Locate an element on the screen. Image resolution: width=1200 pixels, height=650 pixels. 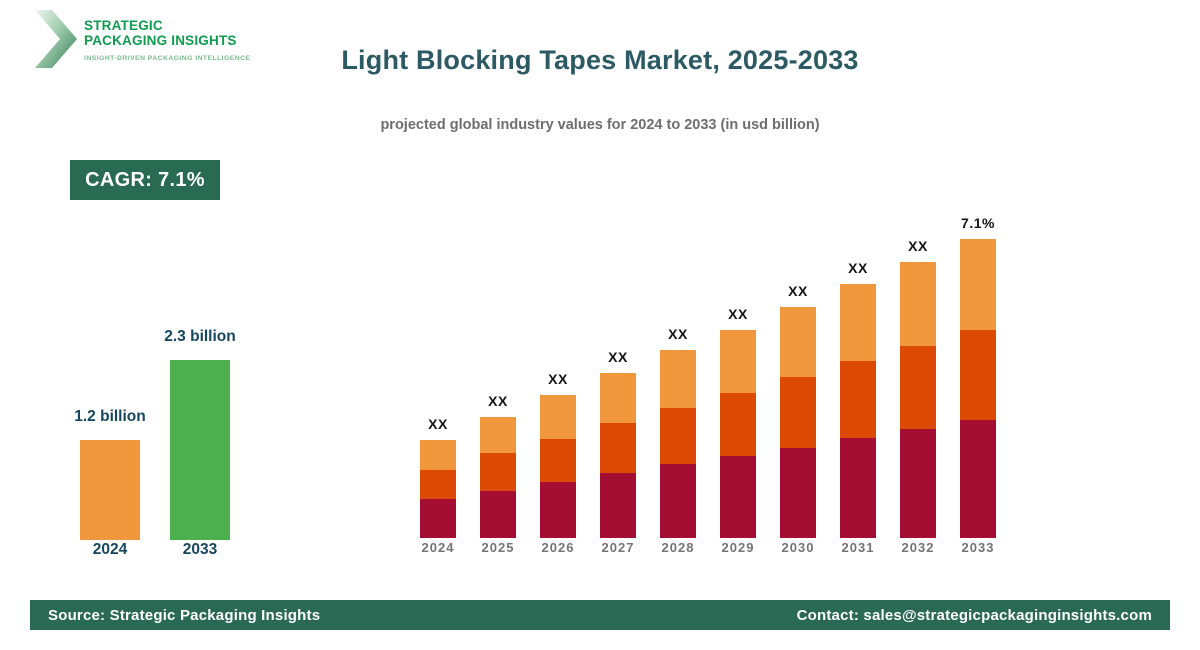
stacked-bar-2030 is located at coordinates (798, 422).